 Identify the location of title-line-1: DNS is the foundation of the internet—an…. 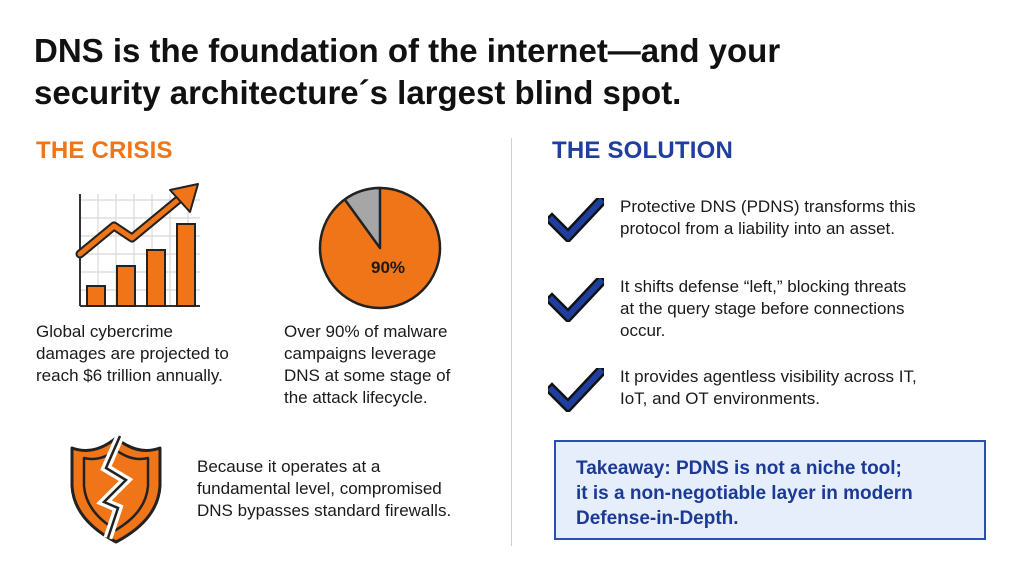
(407, 50).